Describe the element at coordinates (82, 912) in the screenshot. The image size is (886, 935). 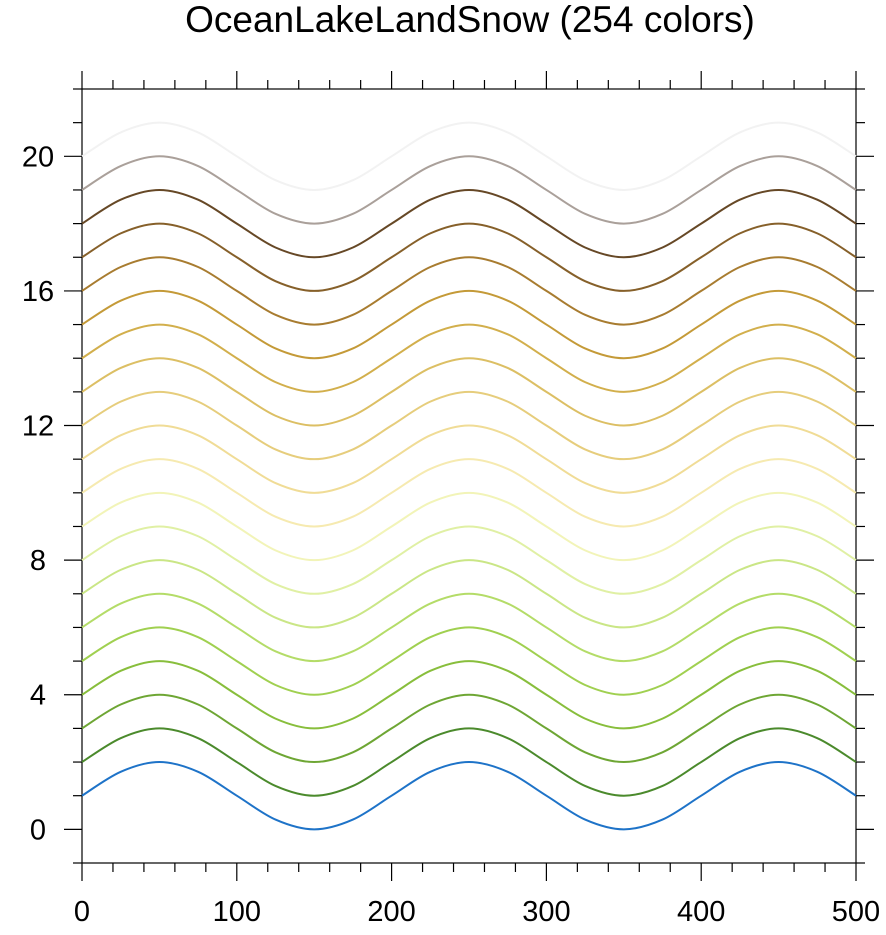
I see `x-tick-label: 0` at that location.